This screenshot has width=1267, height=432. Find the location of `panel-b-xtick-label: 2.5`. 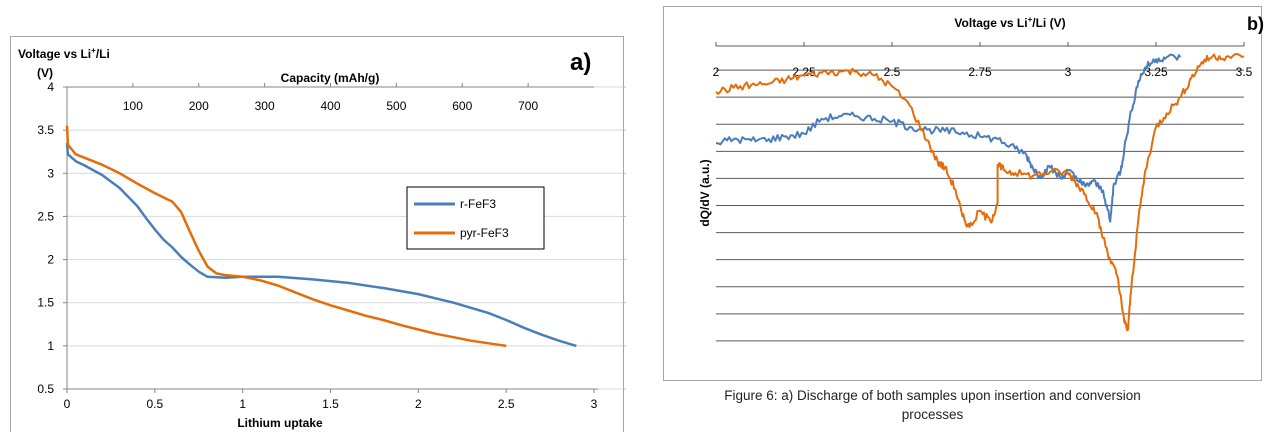

panel-b-xtick-label: 2.5 is located at coordinates (892, 72).